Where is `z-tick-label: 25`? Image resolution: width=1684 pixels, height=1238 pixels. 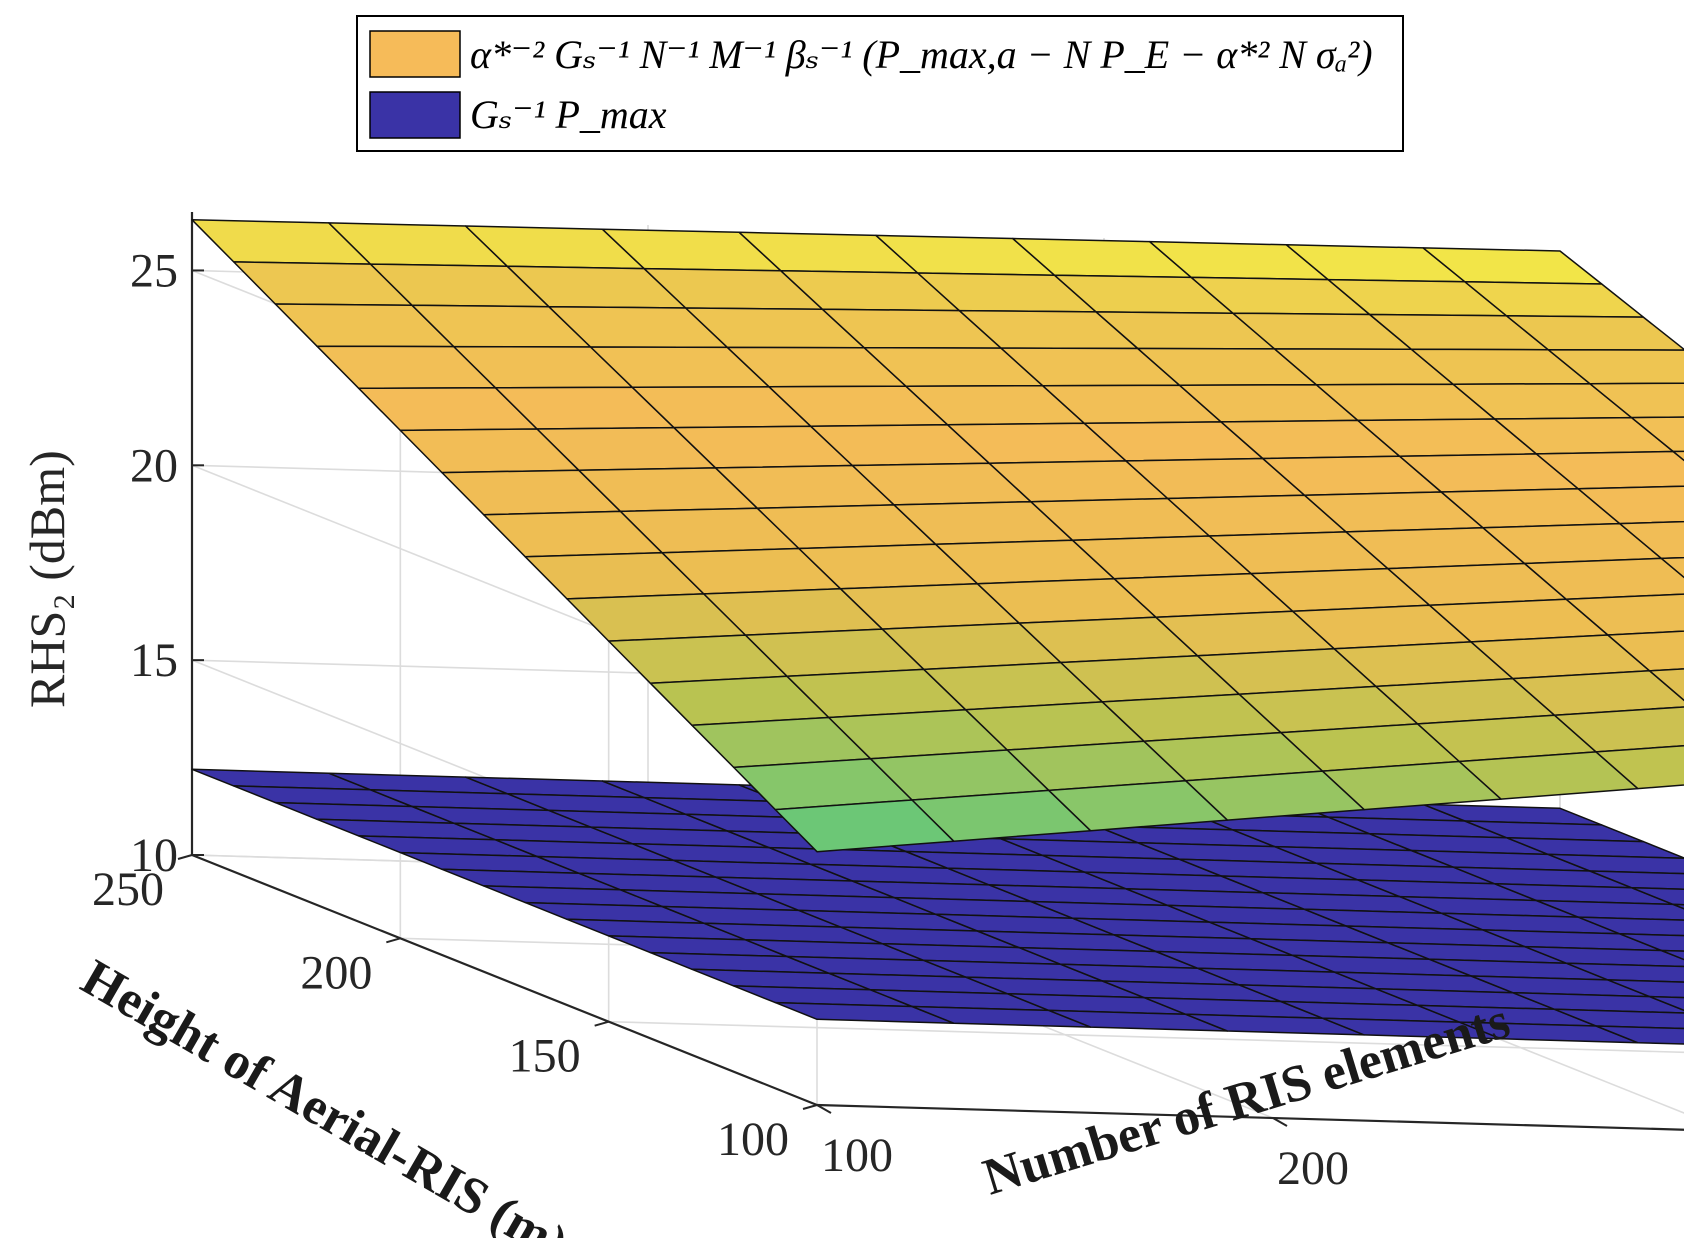
z-tick-label: 25 is located at coordinates (154, 270).